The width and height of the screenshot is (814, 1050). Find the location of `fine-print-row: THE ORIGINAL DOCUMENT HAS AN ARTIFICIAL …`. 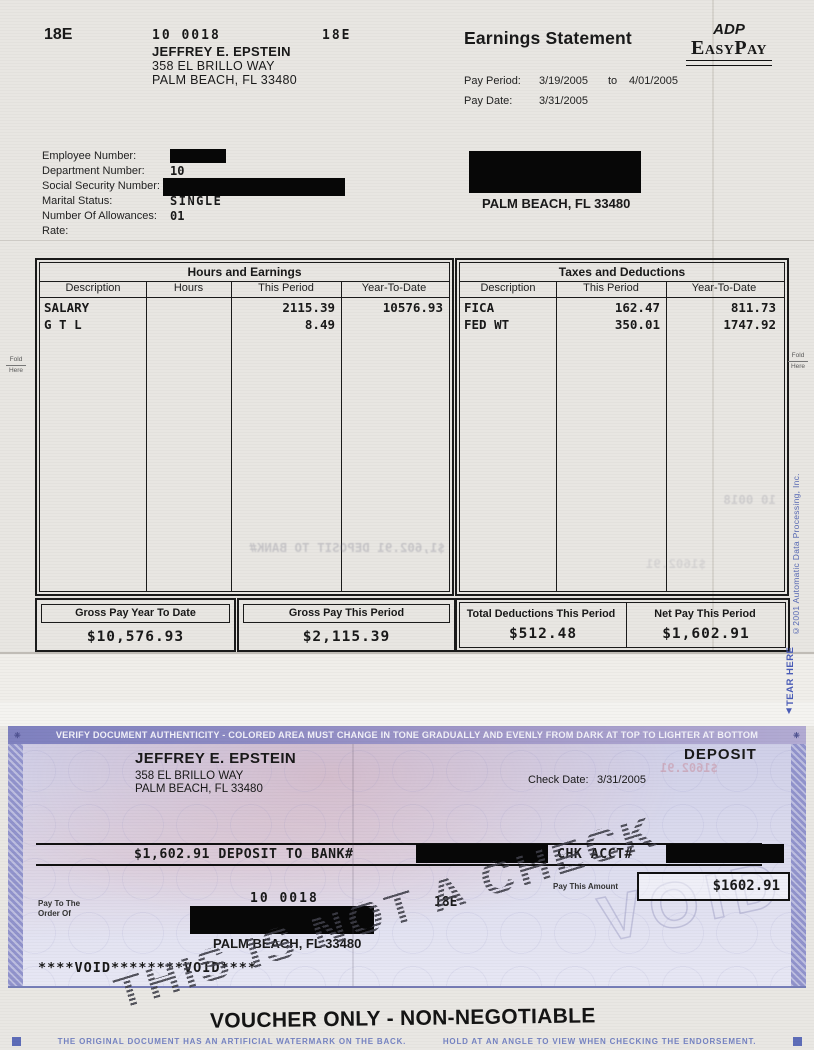

fine-print-row: THE ORIGINAL DOCUMENT HAS AN ARTIFICIAL … is located at coordinates (407, 1041).